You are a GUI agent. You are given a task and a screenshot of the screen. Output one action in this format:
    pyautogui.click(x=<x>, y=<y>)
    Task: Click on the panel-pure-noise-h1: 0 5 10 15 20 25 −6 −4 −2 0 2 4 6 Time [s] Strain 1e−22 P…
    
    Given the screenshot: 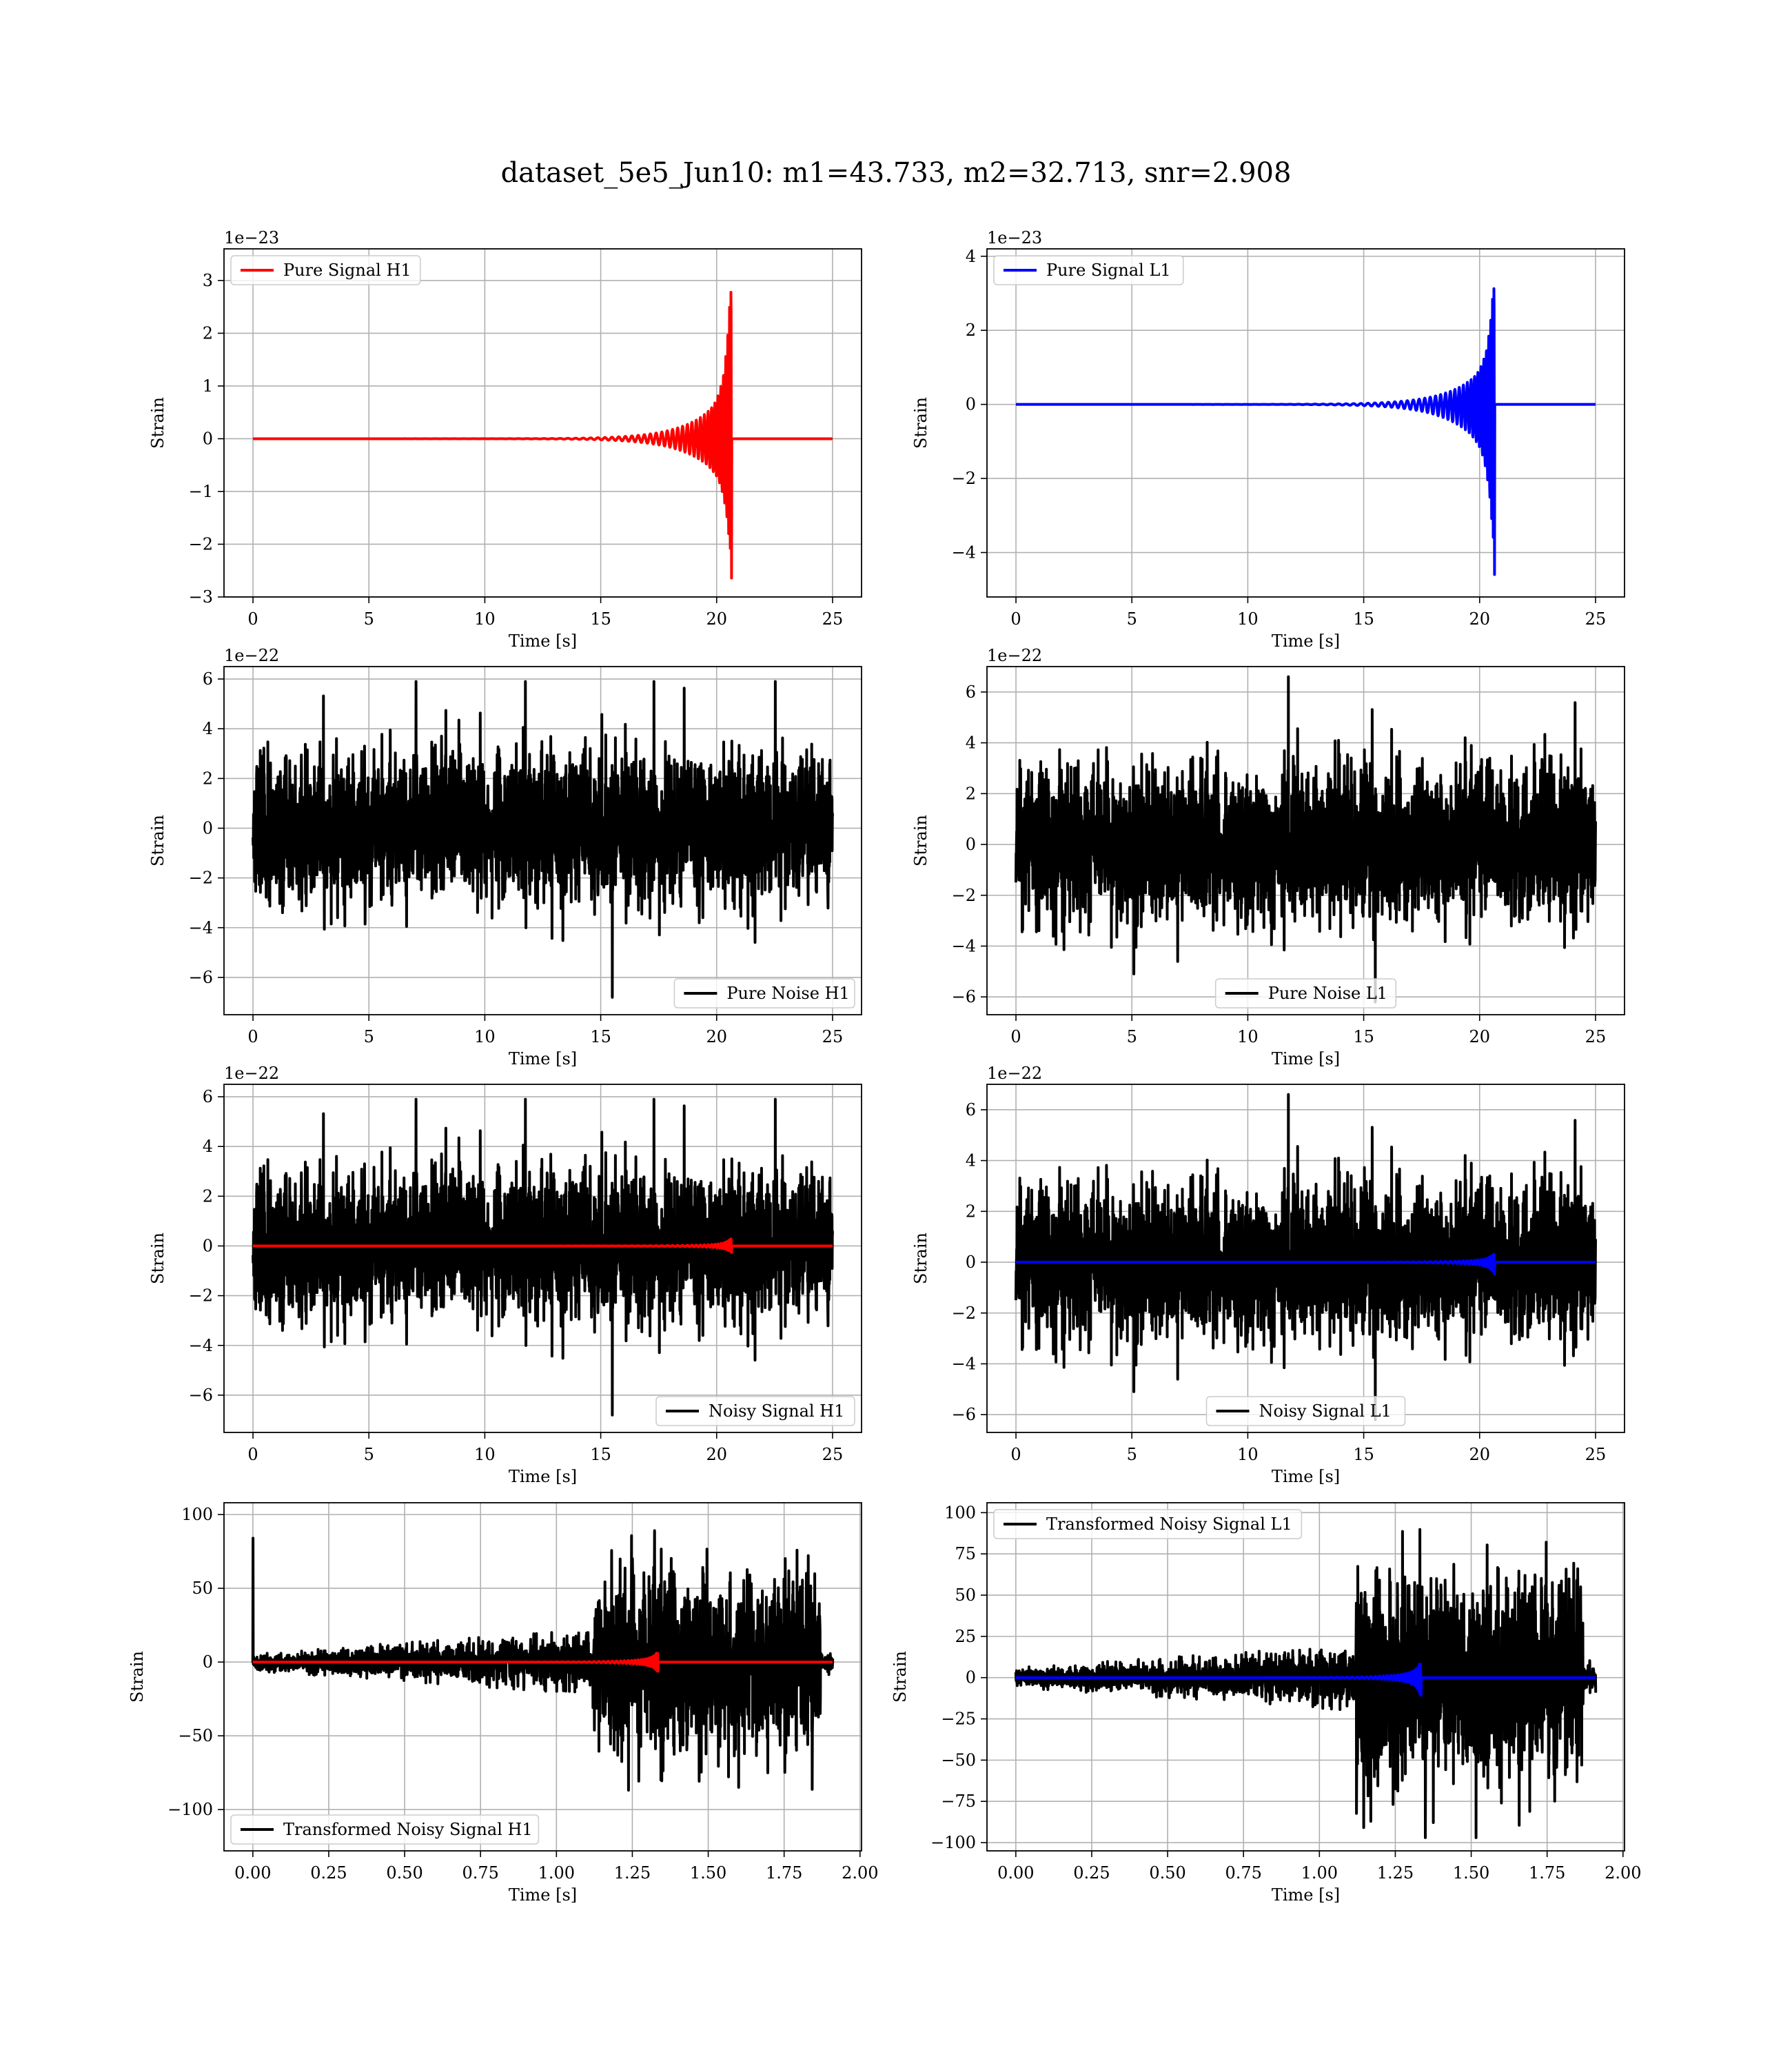 What is the action you would take?
    pyautogui.click(x=505, y=857)
    